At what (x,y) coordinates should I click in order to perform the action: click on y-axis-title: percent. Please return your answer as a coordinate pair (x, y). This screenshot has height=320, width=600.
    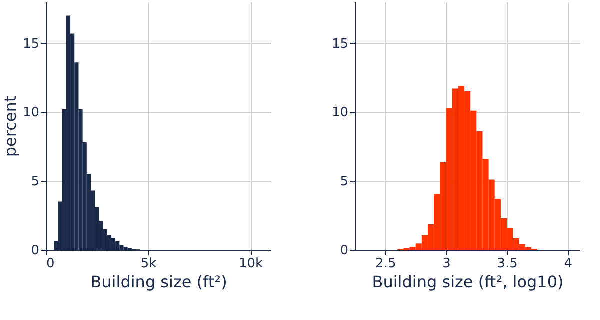
    Looking at the image, I should click on (10, 127).